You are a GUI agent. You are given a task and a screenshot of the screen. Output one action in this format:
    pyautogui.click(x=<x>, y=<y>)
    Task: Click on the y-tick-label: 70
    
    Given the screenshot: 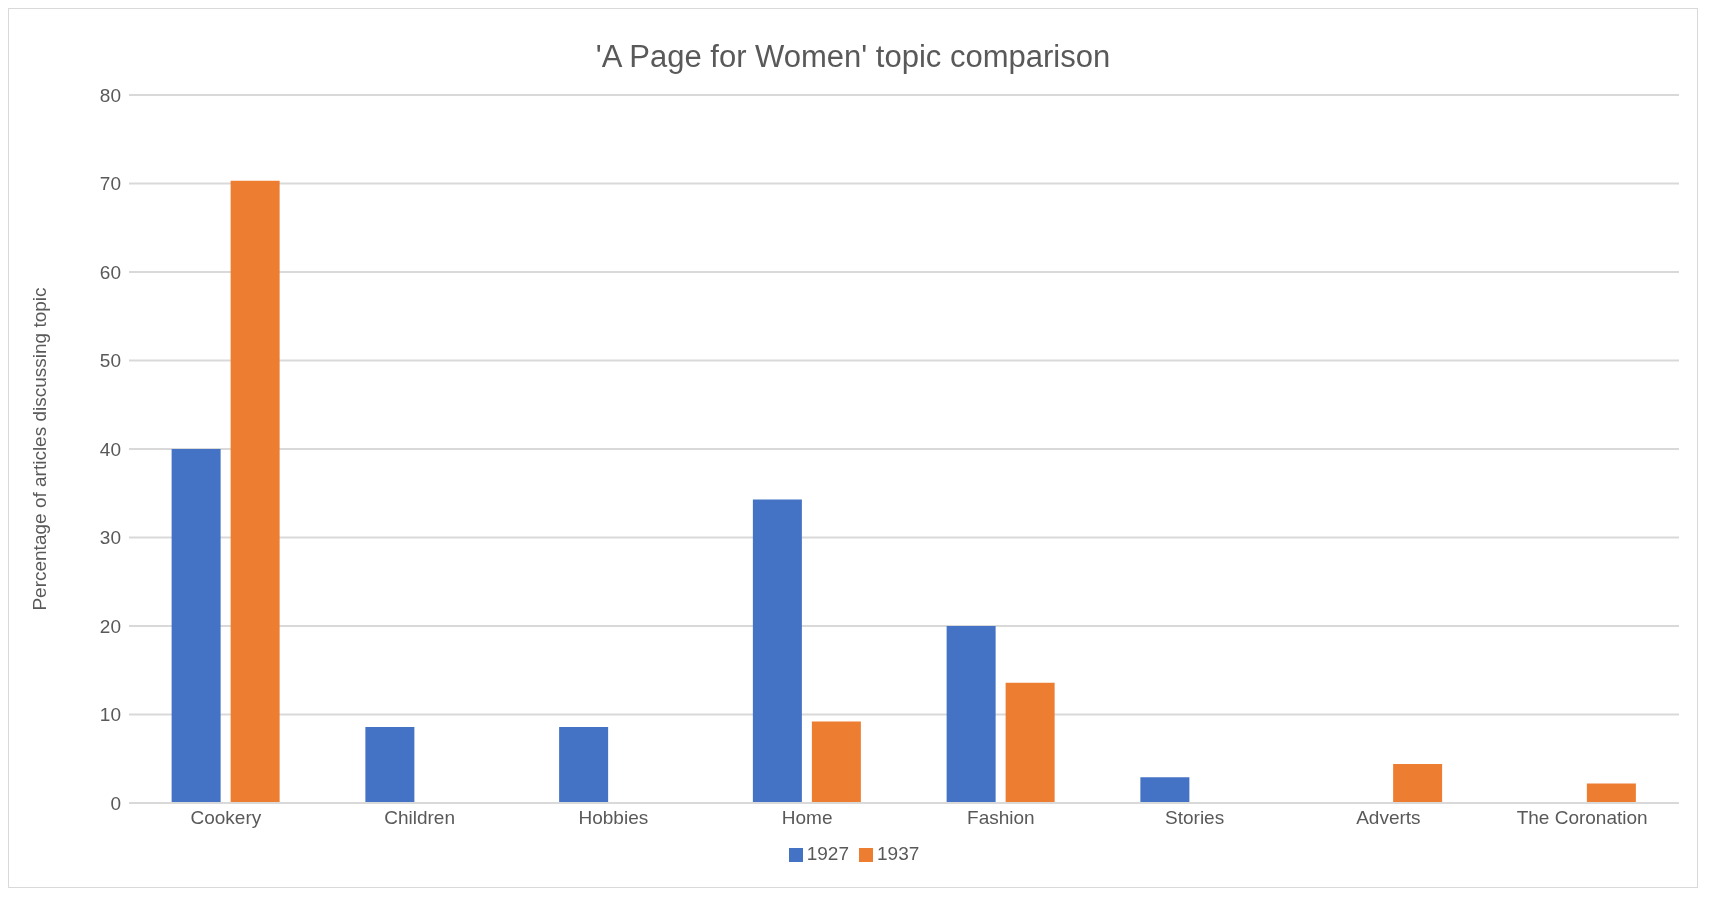 What is the action you would take?
    pyautogui.click(x=110, y=184)
    